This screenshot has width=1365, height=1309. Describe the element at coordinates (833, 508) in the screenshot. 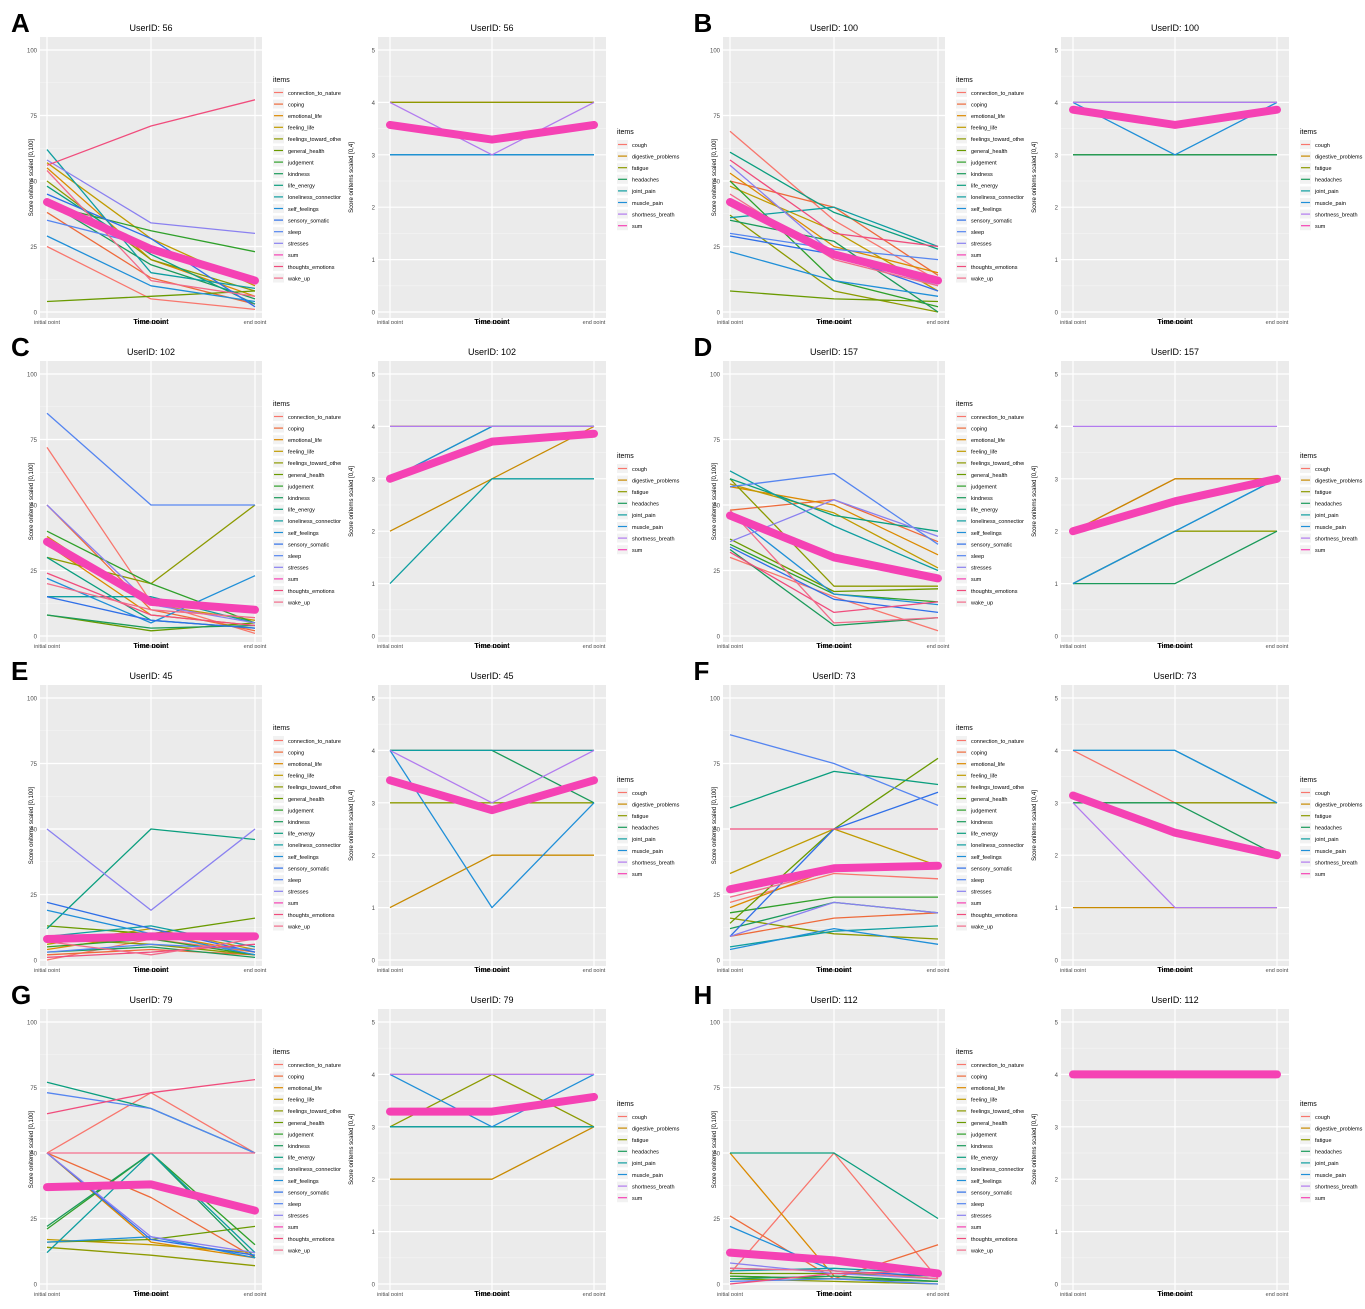

I see `series-line-sleep` at that location.